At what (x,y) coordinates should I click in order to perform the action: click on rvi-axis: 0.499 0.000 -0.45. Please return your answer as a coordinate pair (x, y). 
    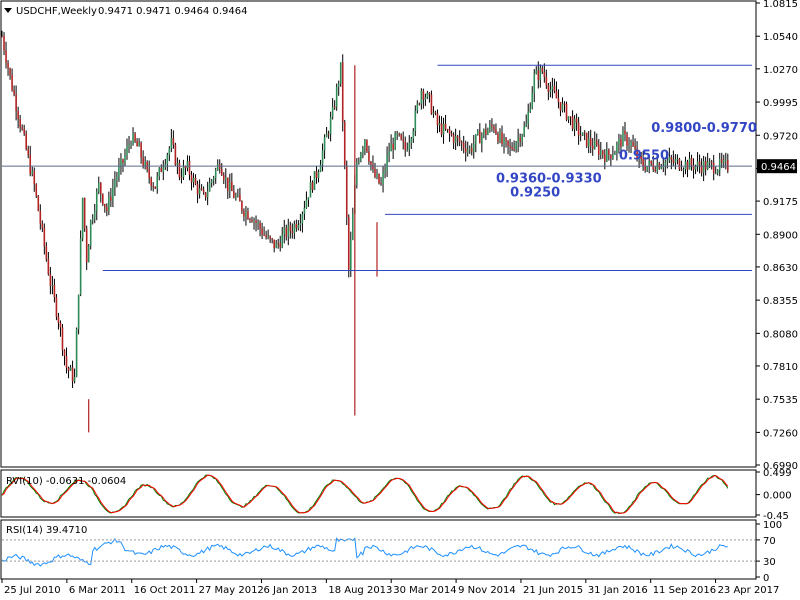
    Looking at the image, I should click on (774, 495).